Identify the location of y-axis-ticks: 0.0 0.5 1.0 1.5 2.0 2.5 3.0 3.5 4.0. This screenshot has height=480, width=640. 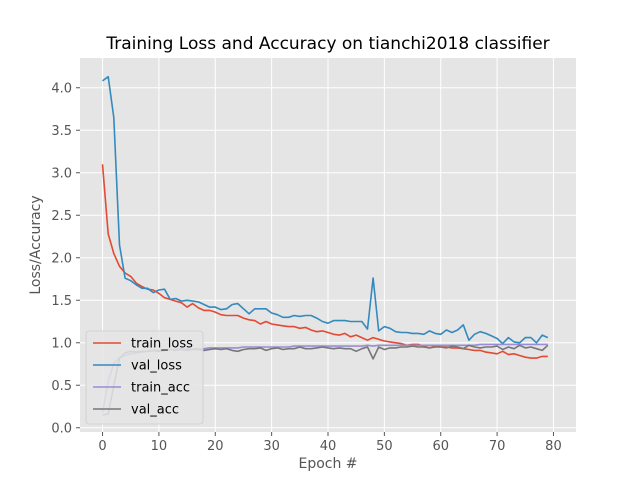
(65, 258).